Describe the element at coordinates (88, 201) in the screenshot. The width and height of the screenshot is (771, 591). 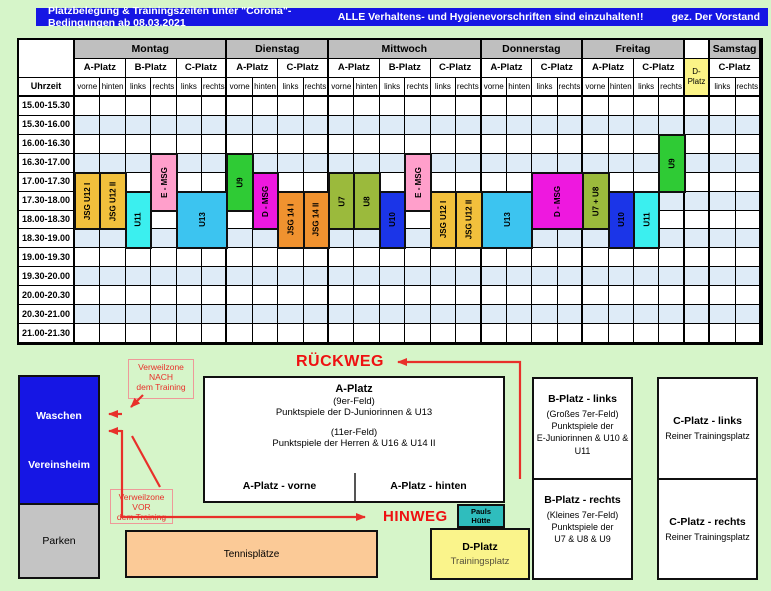
I see `schedule-block: JSG U12 I` at that location.